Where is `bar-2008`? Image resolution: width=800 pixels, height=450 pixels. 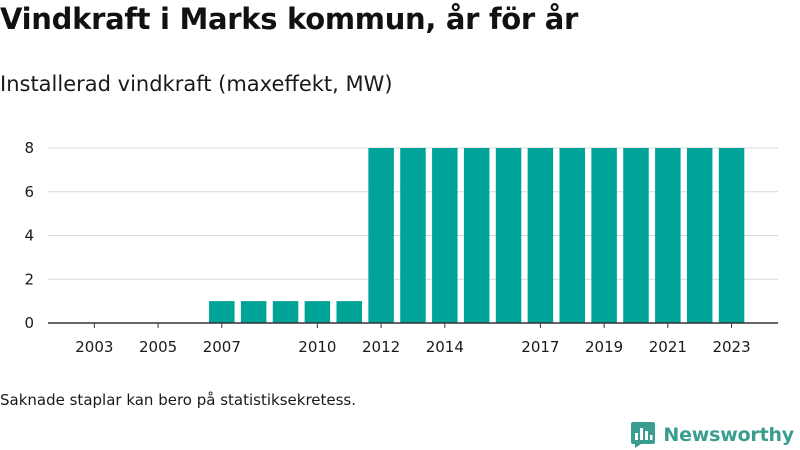 bar-2008 is located at coordinates (253, 312).